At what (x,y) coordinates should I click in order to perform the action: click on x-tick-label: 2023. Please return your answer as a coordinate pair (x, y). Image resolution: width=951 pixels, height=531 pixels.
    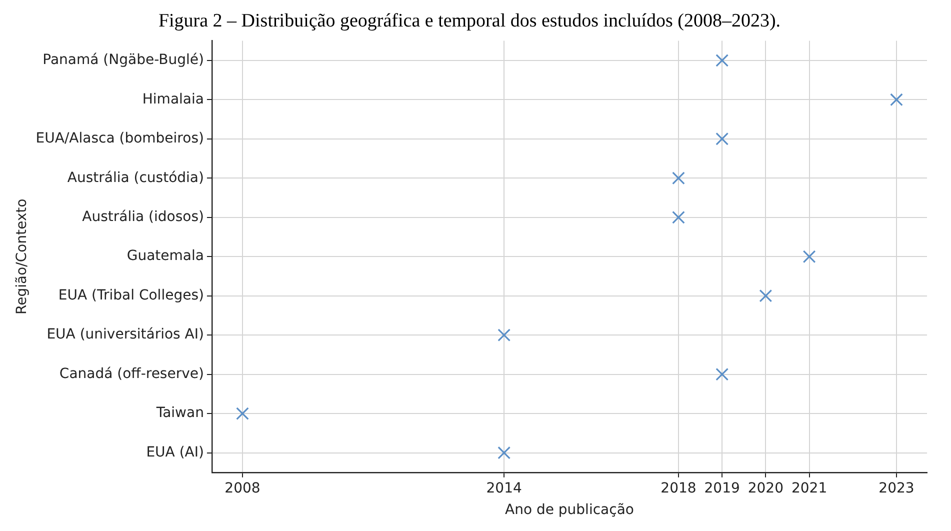
    Looking at the image, I should click on (896, 488).